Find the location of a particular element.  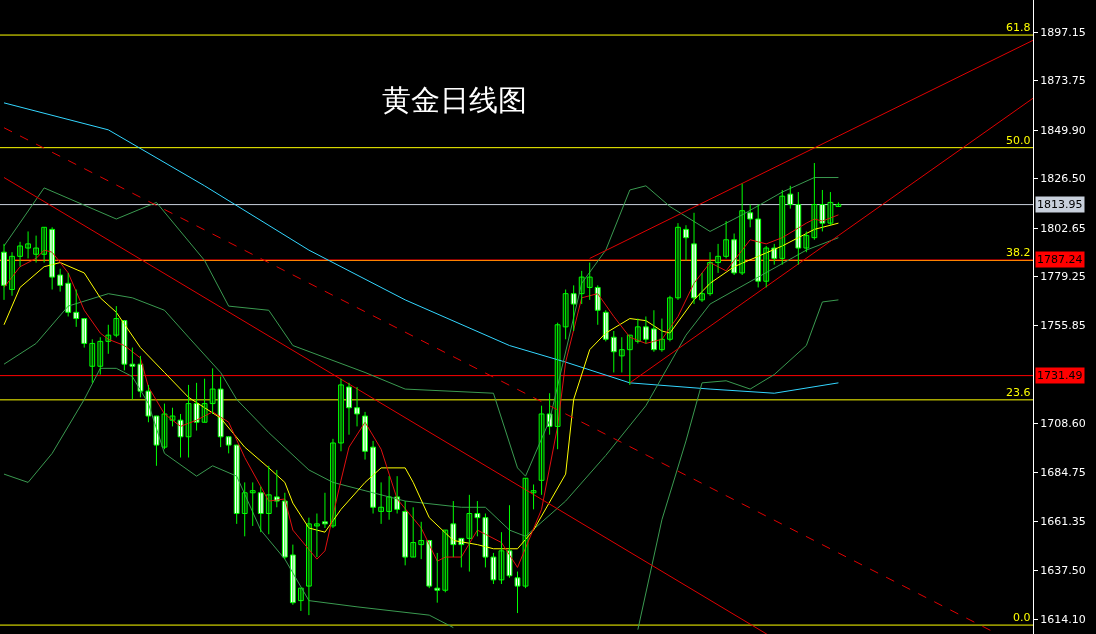

y-tick-label: 1779.25 is located at coordinates (1063, 277).